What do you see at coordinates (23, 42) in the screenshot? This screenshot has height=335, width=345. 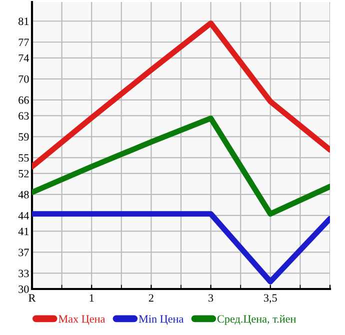 I see `y-tick-label: 77` at bounding box center [23, 42].